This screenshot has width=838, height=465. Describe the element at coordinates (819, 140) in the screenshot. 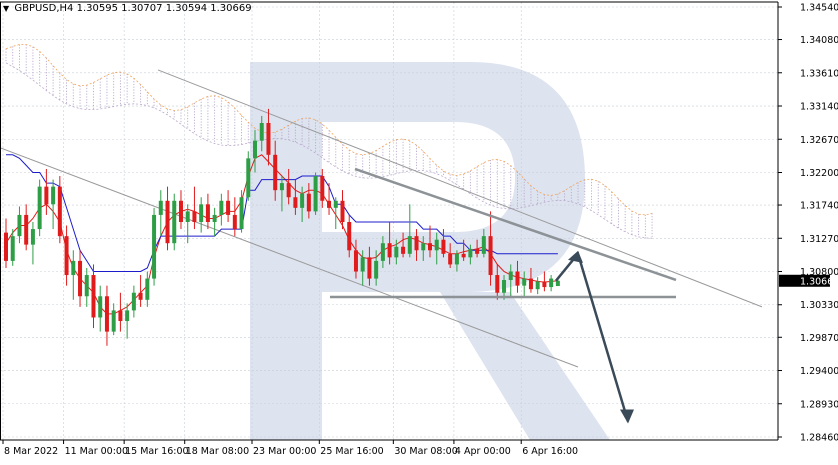

I see `y-tick-label: 1.32670` at that location.